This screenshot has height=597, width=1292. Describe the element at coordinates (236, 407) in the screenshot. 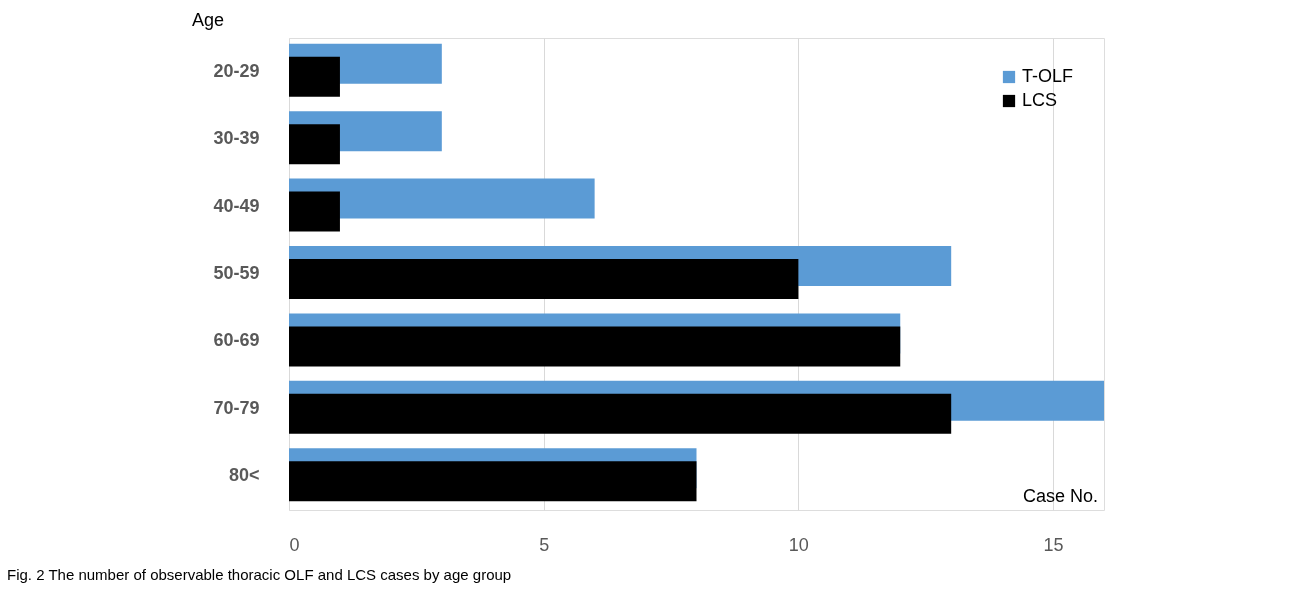

I see `y-tick-label: 70-79` at that location.